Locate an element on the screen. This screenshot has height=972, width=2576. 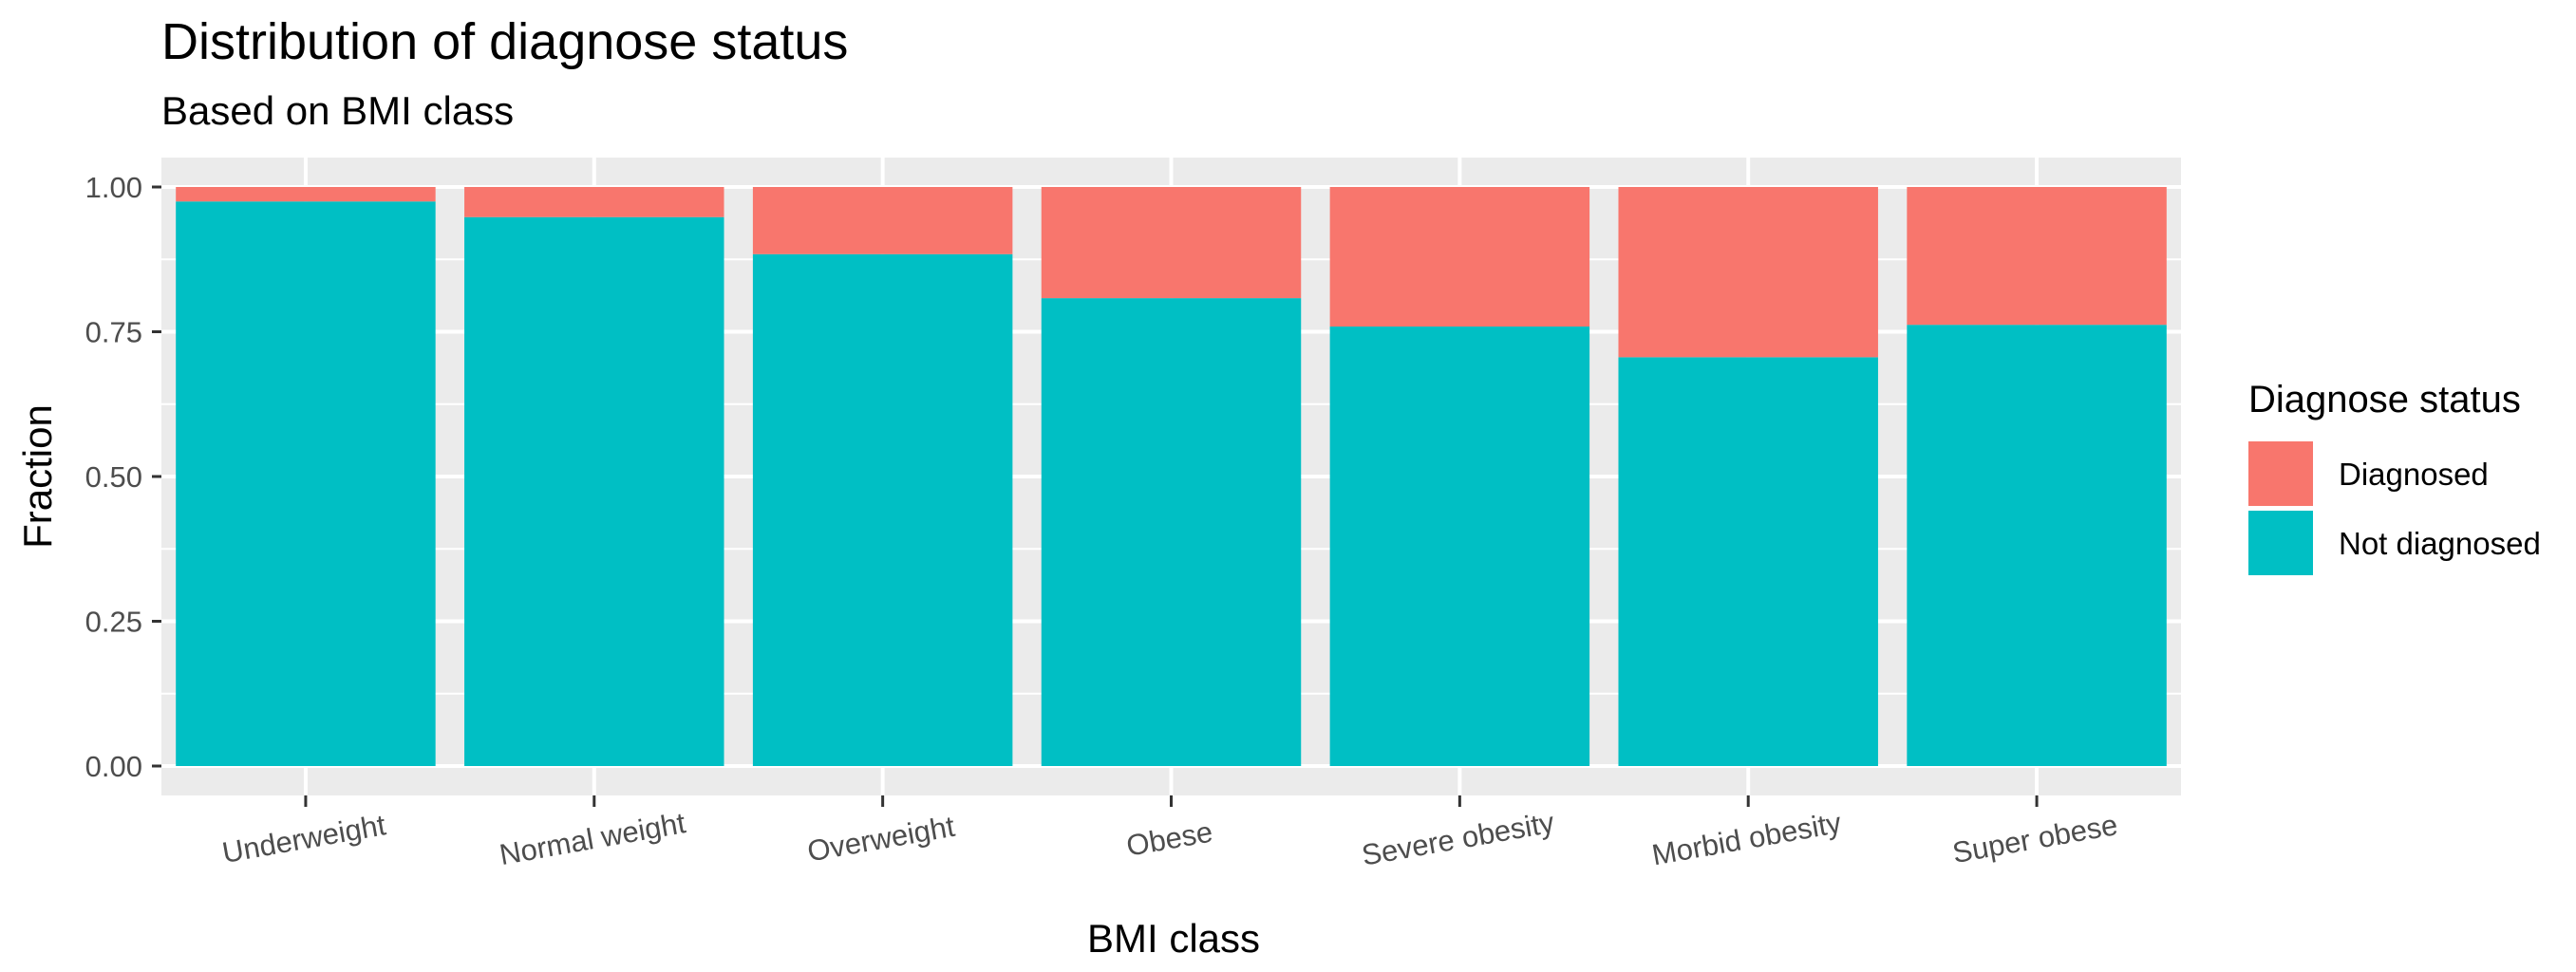
y-tick-label: 0.00 is located at coordinates (113, 767).